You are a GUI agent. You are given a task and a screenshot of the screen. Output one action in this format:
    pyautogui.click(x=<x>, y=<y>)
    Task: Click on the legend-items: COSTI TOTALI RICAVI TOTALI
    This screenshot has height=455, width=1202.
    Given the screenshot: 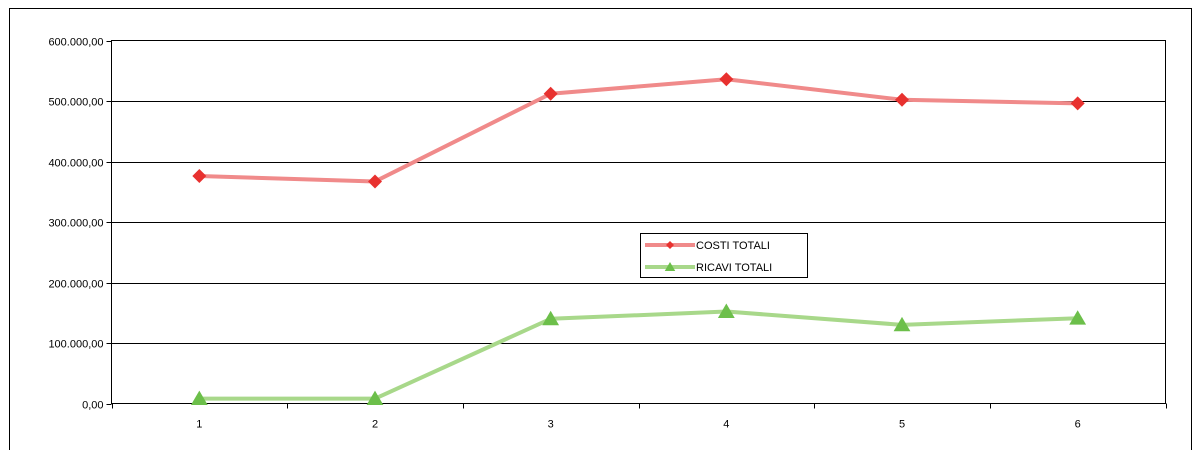 What is the action you would take?
    pyautogui.click(x=708, y=257)
    